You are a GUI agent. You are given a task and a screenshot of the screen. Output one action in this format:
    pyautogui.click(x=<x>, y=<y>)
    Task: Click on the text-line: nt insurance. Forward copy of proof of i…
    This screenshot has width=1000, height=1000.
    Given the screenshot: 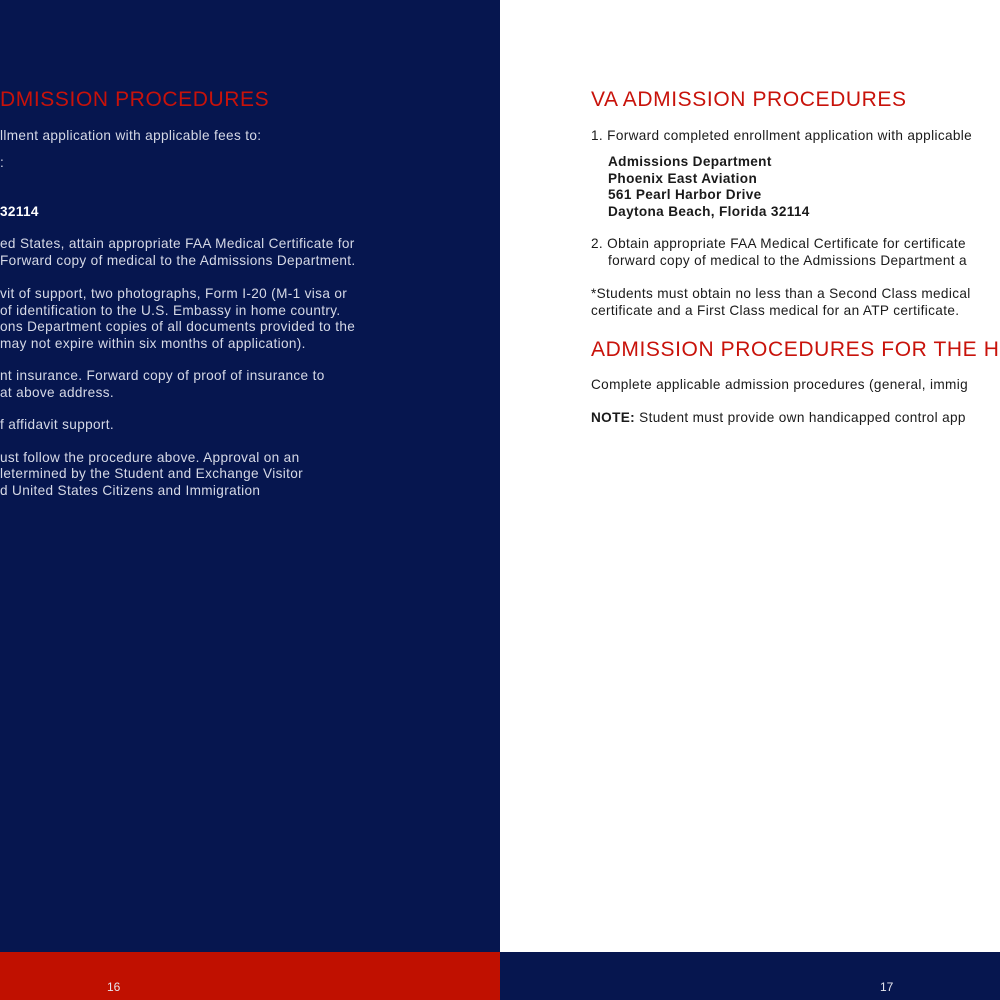 What is the action you would take?
    pyautogui.click(x=162, y=375)
    